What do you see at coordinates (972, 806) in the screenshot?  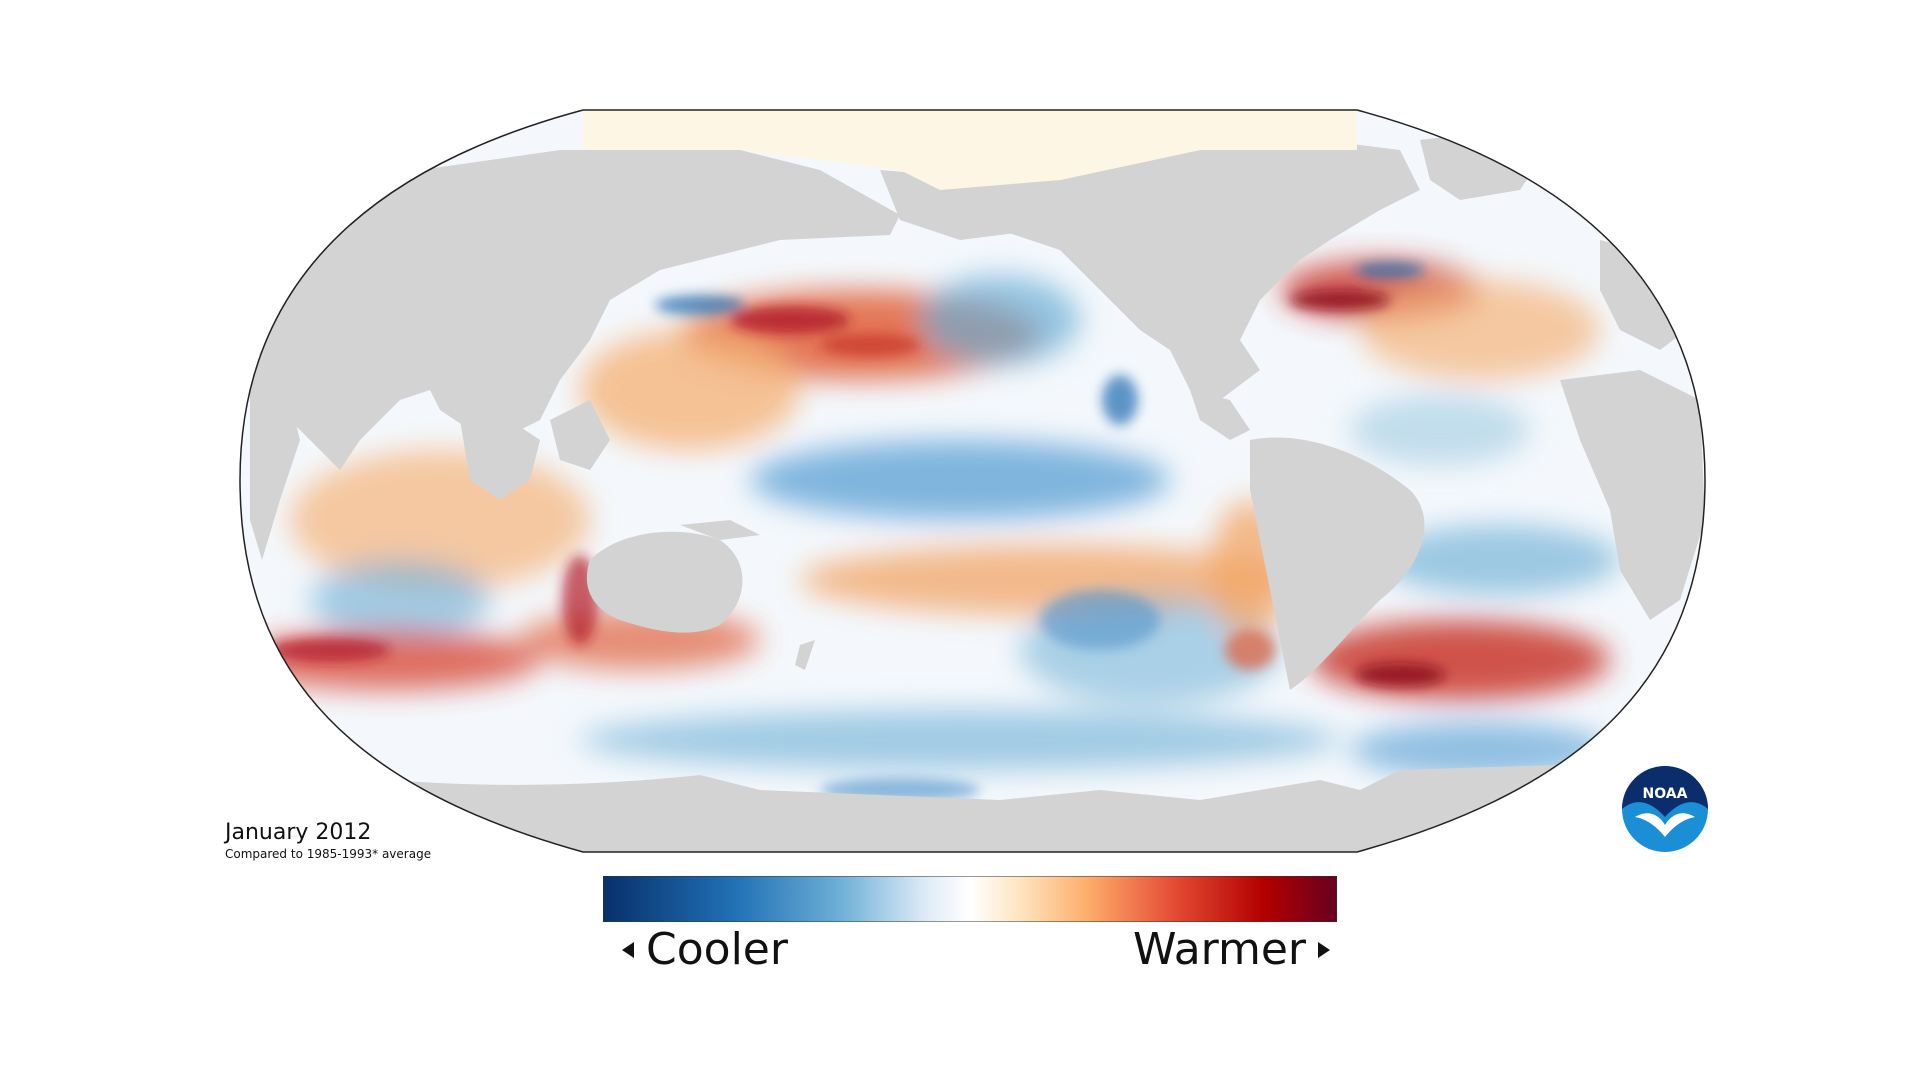 I see `land-antarctica` at bounding box center [972, 806].